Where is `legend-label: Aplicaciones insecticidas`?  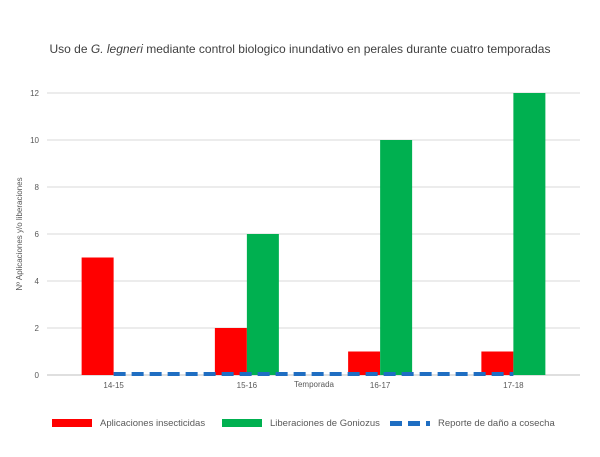 legend-label: Aplicaciones insecticidas is located at coordinates (153, 423).